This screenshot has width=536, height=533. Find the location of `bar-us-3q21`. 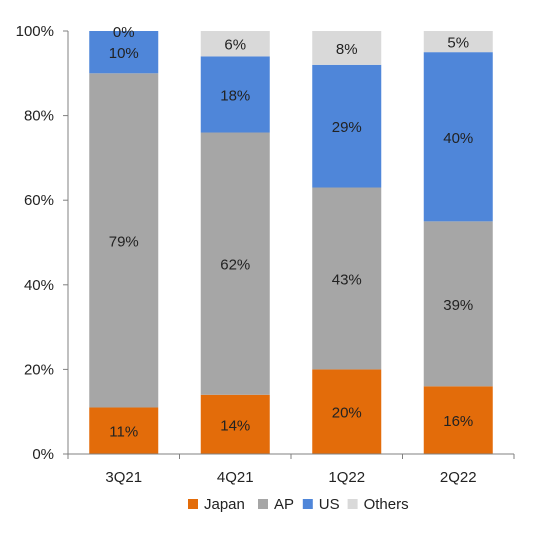

bar-us-3q21 is located at coordinates (124, 52).